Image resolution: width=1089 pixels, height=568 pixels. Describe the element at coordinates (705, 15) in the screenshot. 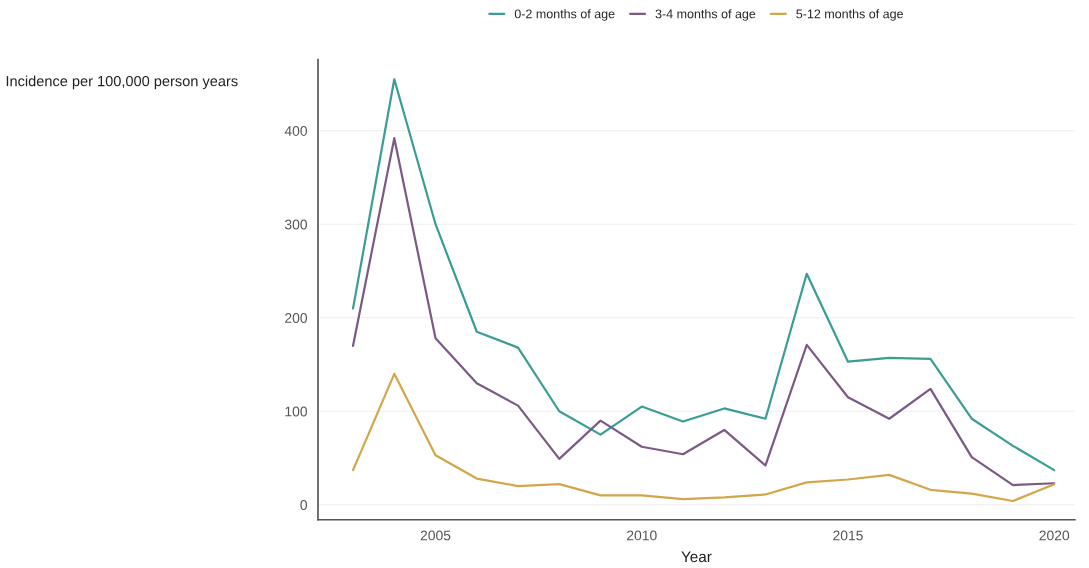

I see `legend-label: 3-4 months of age` at that location.